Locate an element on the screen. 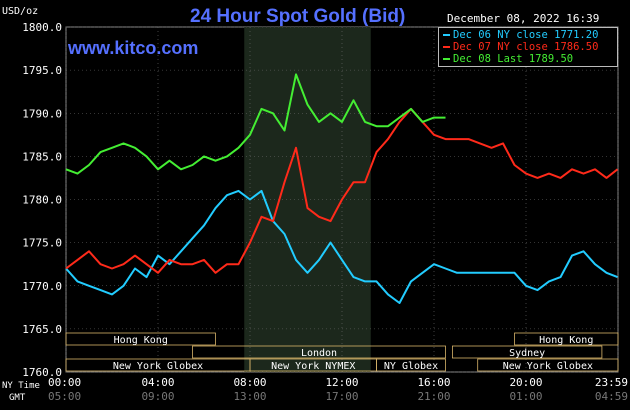  market-session-label: New York NYMEX is located at coordinates (313, 366).